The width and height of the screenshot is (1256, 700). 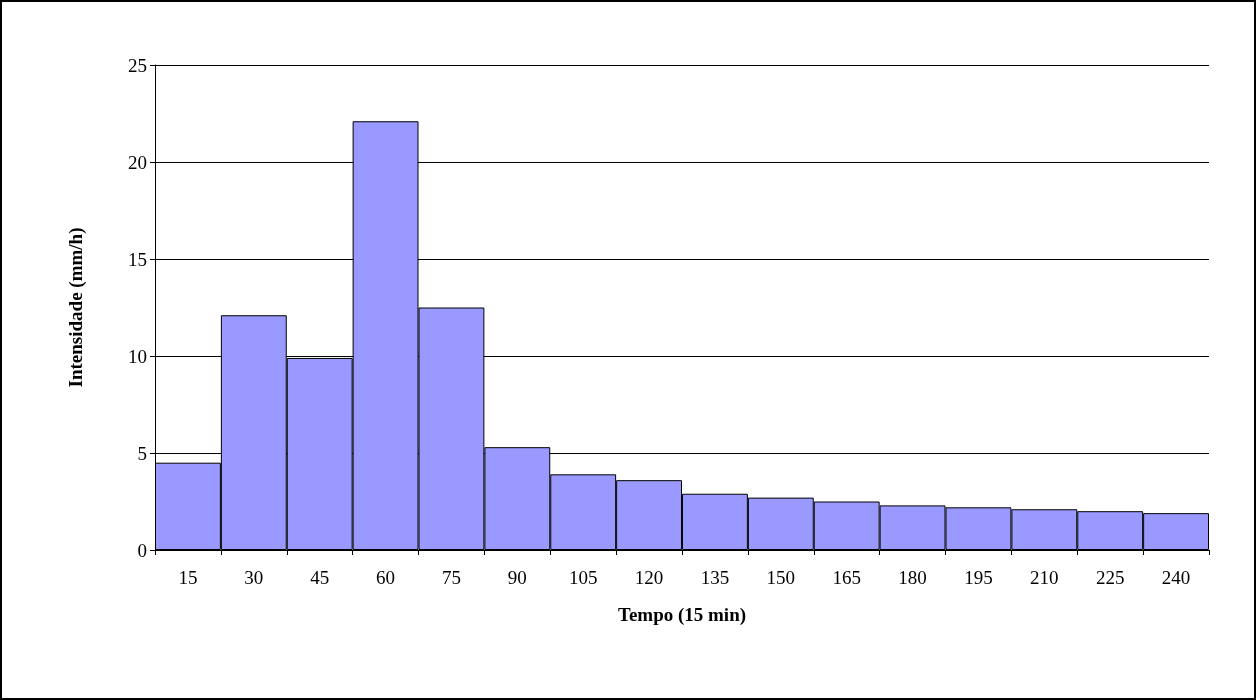 What do you see at coordinates (1110, 577) in the screenshot?
I see `x-tick-label: 225` at bounding box center [1110, 577].